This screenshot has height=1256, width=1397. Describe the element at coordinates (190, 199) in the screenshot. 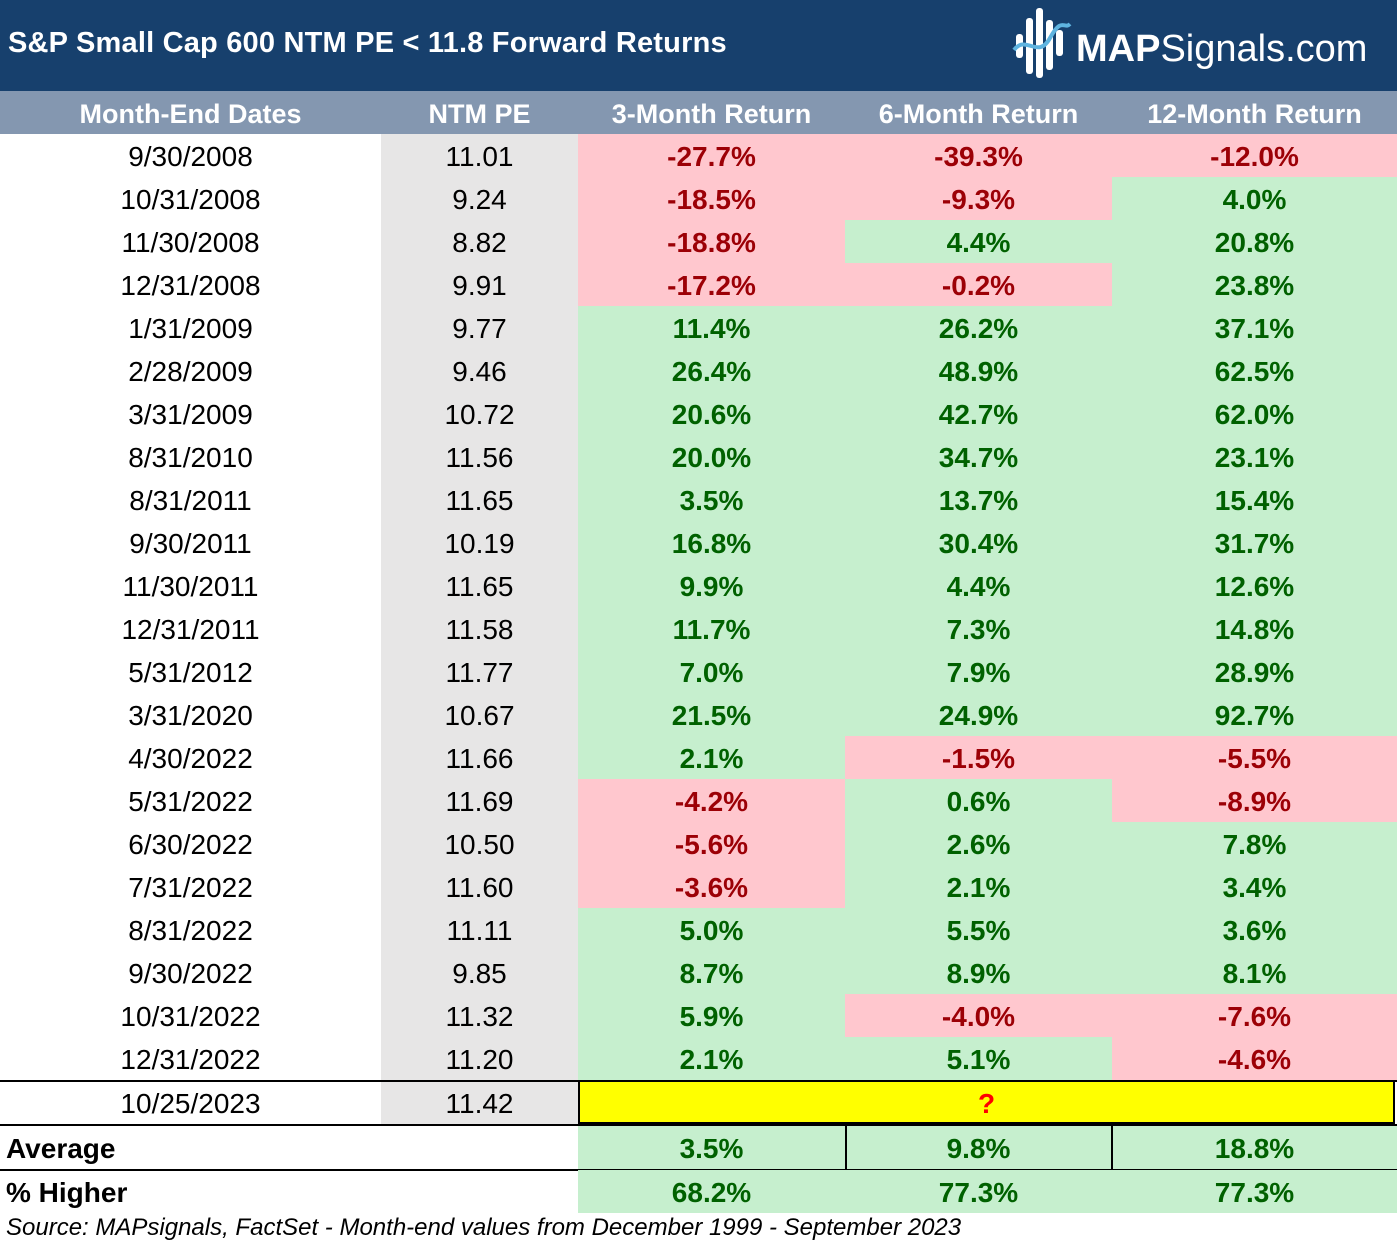

I see `date-cell: 10/31/2008` at that location.